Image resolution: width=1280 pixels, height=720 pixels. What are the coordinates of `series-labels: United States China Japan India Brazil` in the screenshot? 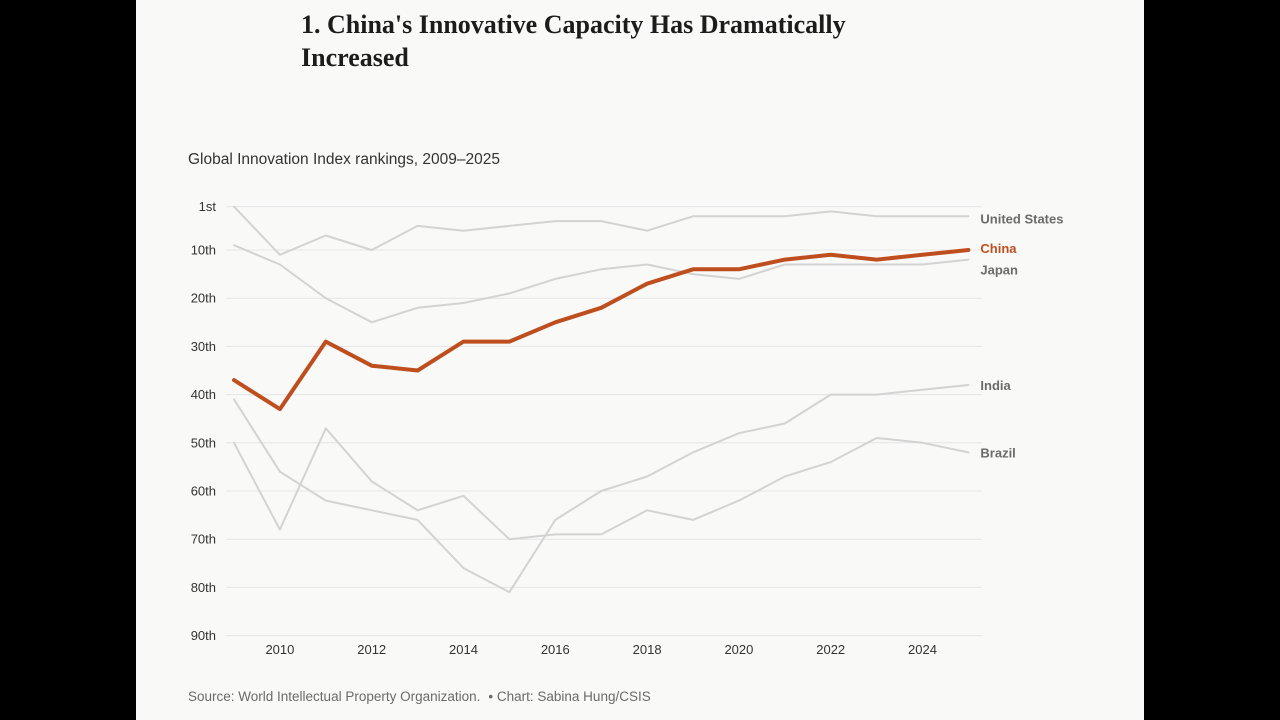 It's located at (1021, 335).